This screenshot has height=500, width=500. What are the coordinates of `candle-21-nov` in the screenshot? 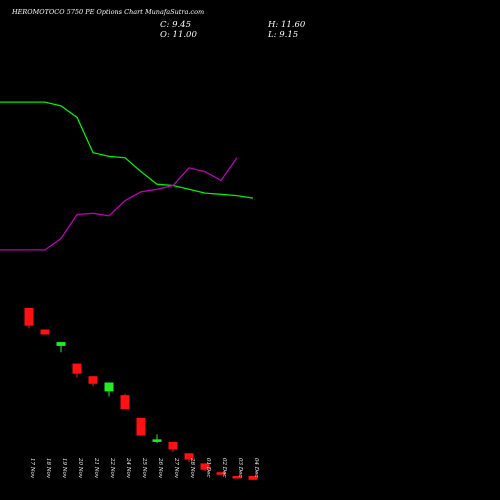 It's located at (93, 381).